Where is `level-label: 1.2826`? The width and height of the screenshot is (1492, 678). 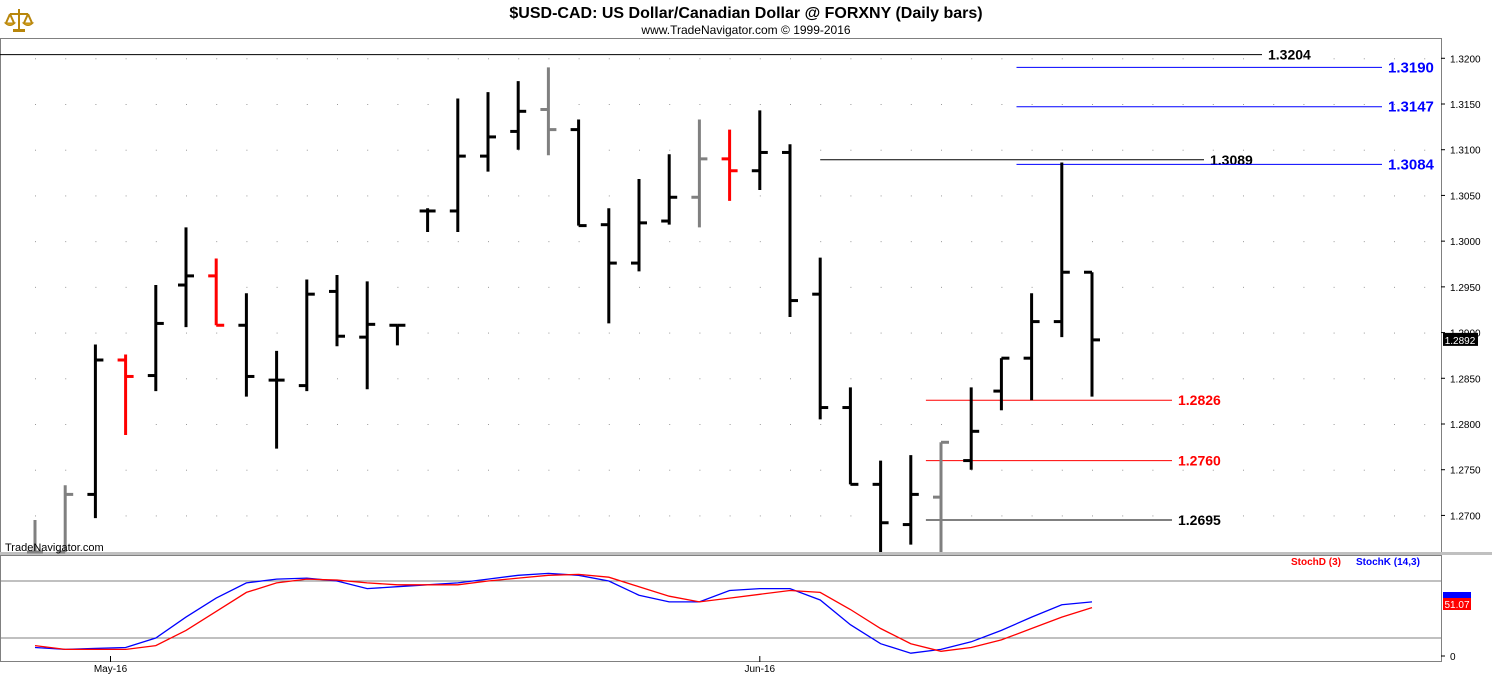
level-label: 1.2826 is located at coordinates (1199, 400).